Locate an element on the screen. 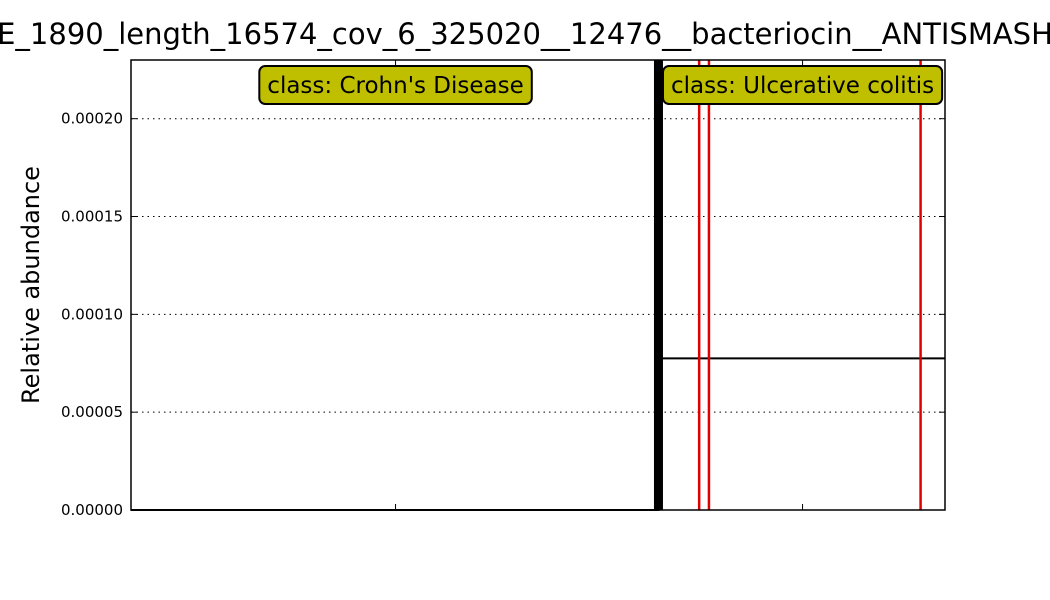 The height and width of the screenshot is (600, 1050). y-tick-label: 0.00000 is located at coordinates (92, 510).